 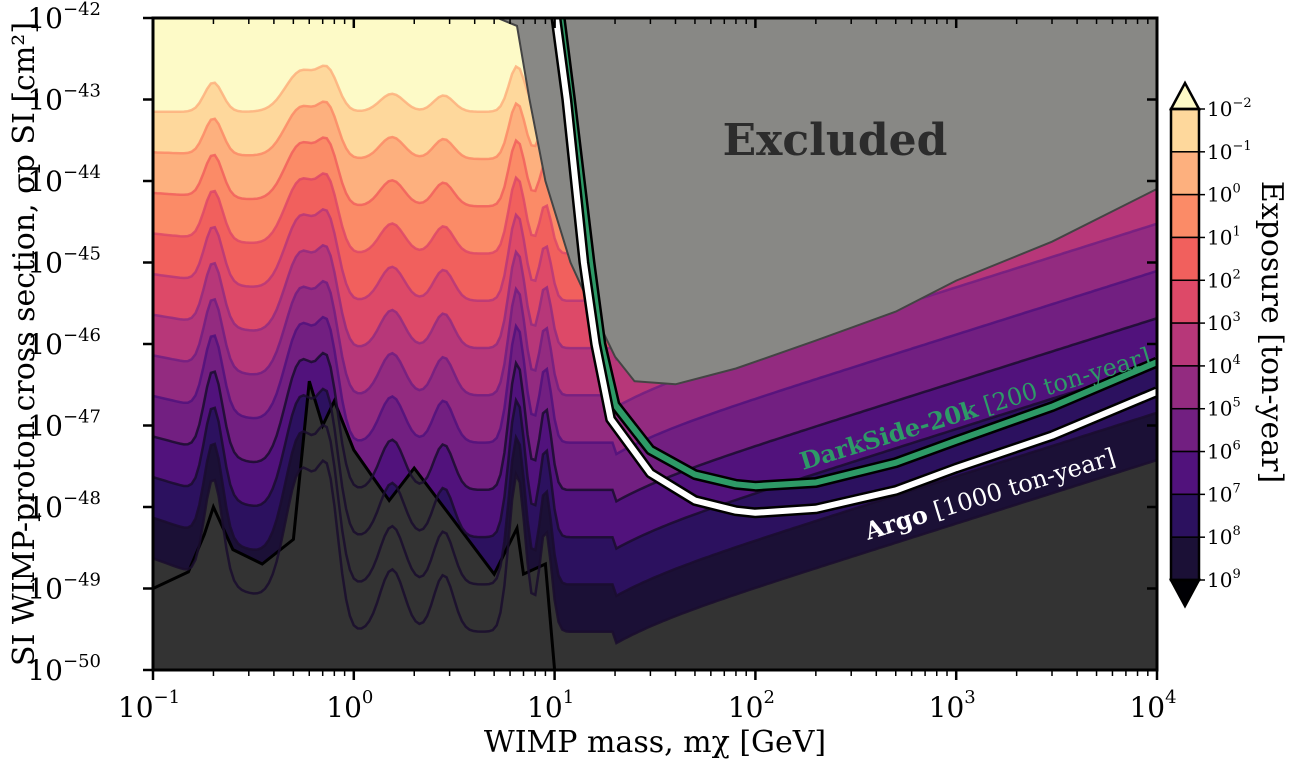 I want to click on y-tick-label: 10−50, so click(x=64, y=669).